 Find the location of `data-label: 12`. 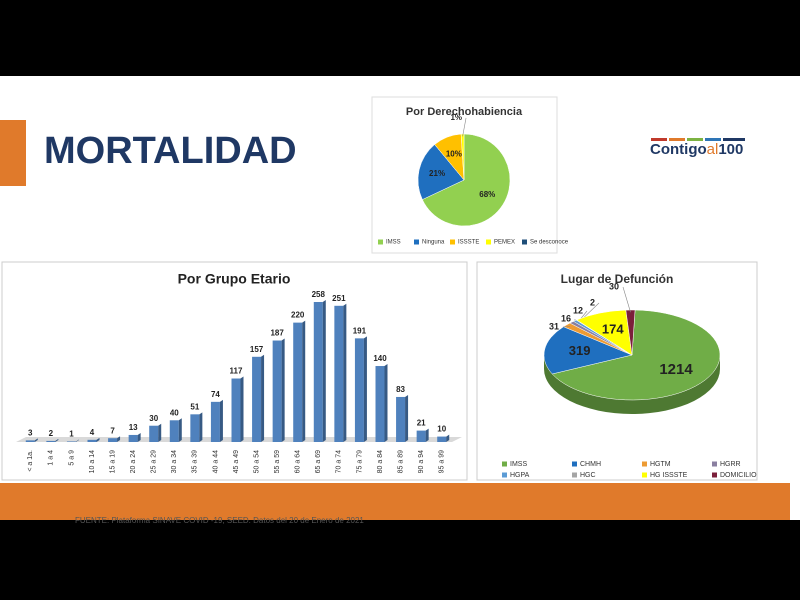

data-label: 12 is located at coordinates (578, 310).